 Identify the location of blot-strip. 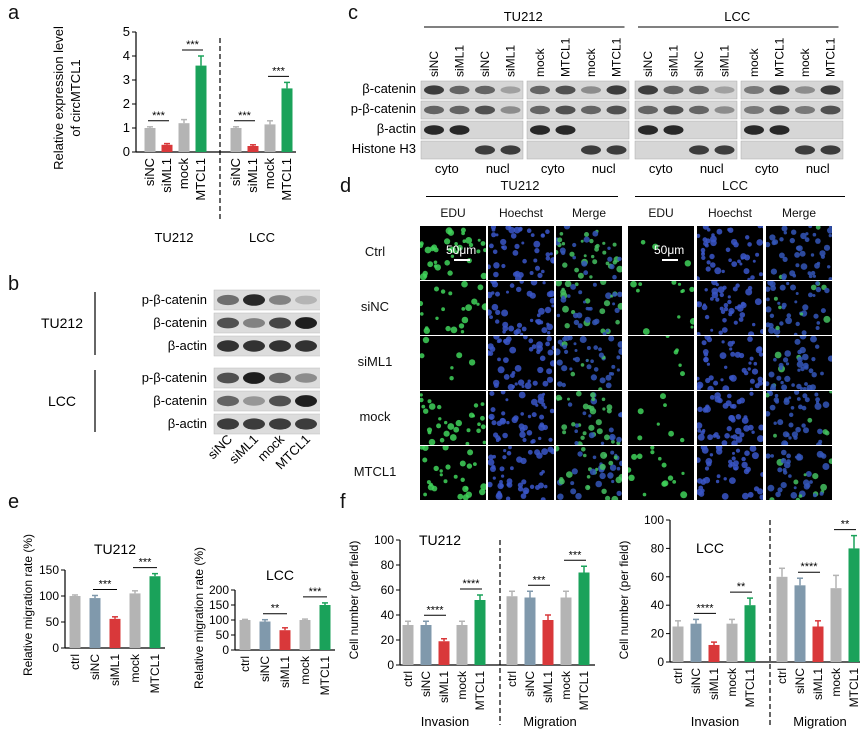
(578, 90).